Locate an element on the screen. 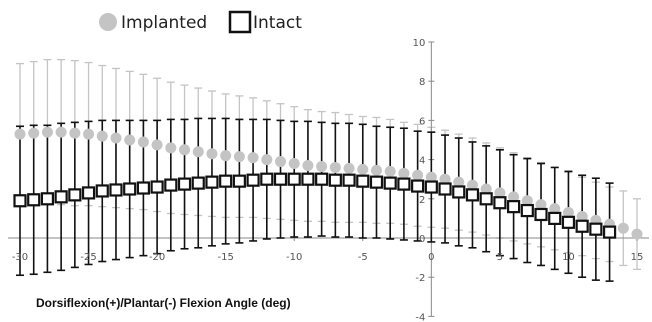  y-tick-label: -2 is located at coordinates (420, 278).